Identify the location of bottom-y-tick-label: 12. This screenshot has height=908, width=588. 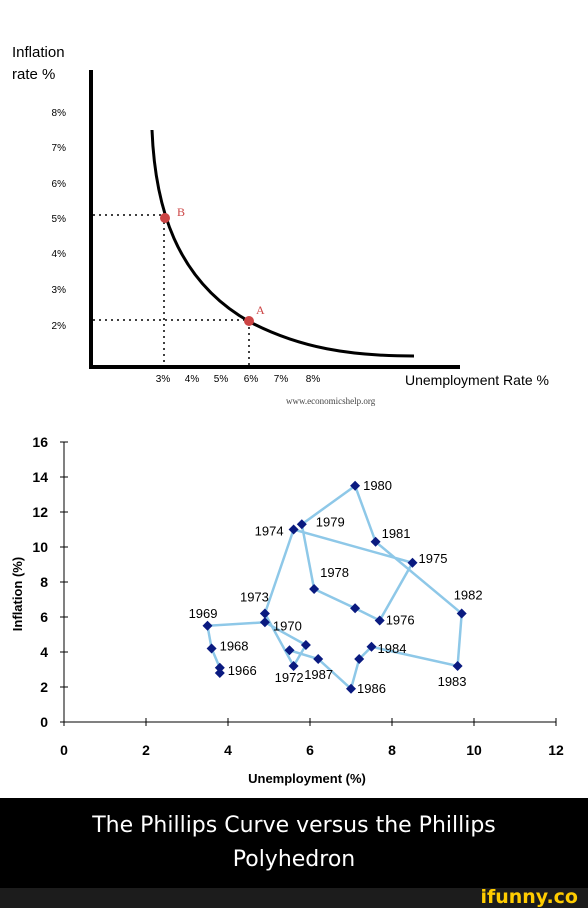
(40, 512).